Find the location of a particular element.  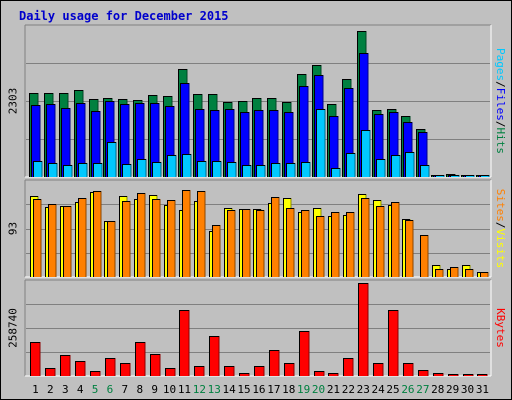

day-label-10: 10 is located at coordinates (169, 389).